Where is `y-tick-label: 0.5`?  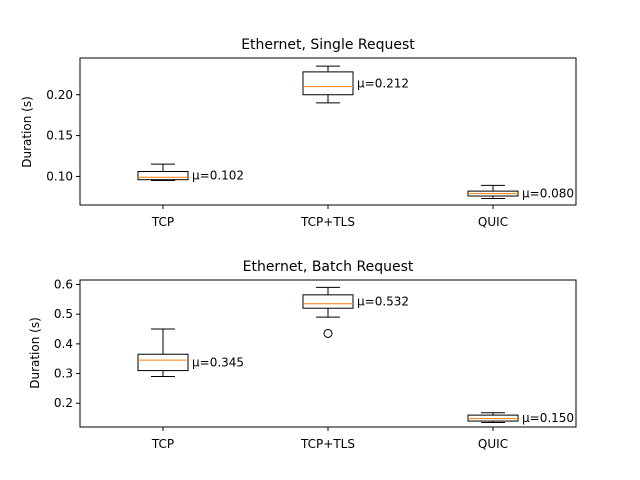 y-tick-label: 0.5 is located at coordinates (63, 314).